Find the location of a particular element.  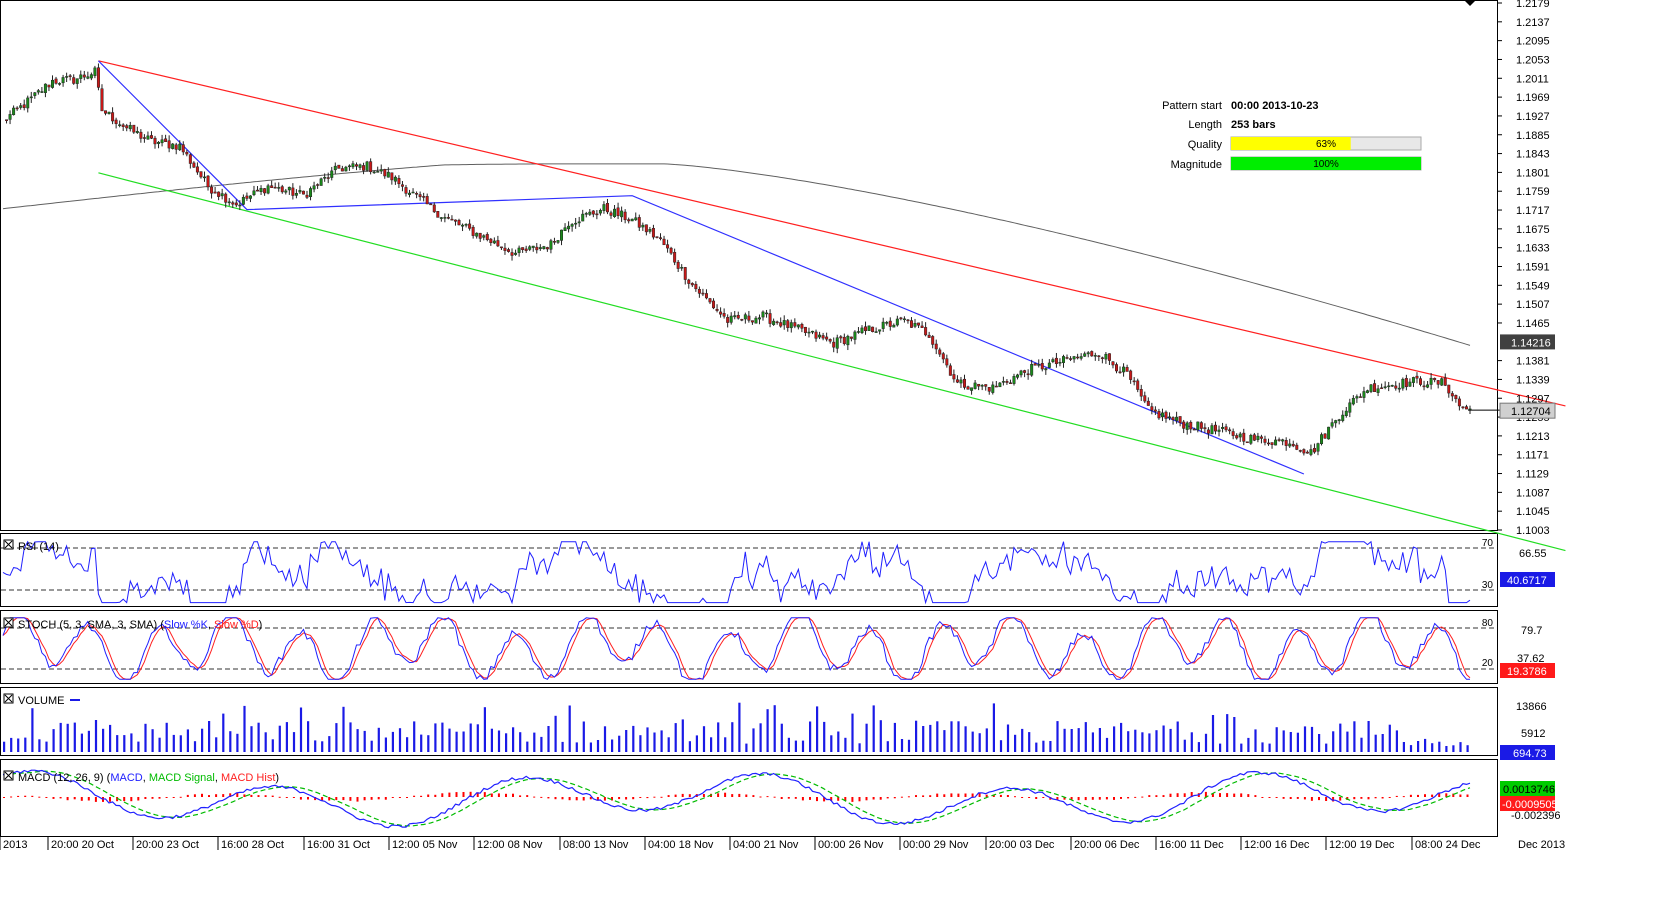

stoch-slow-k-line is located at coordinates (736, 648).